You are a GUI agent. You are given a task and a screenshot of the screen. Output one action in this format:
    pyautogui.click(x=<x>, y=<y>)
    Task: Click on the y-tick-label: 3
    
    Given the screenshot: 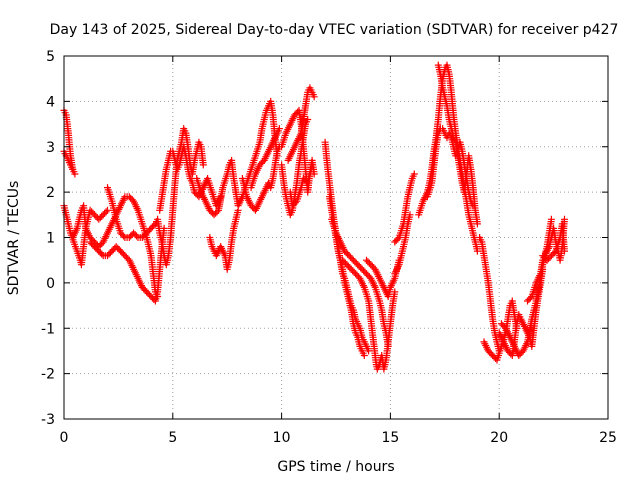 What is the action you would take?
    pyautogui.click(x=50, y=148)
    